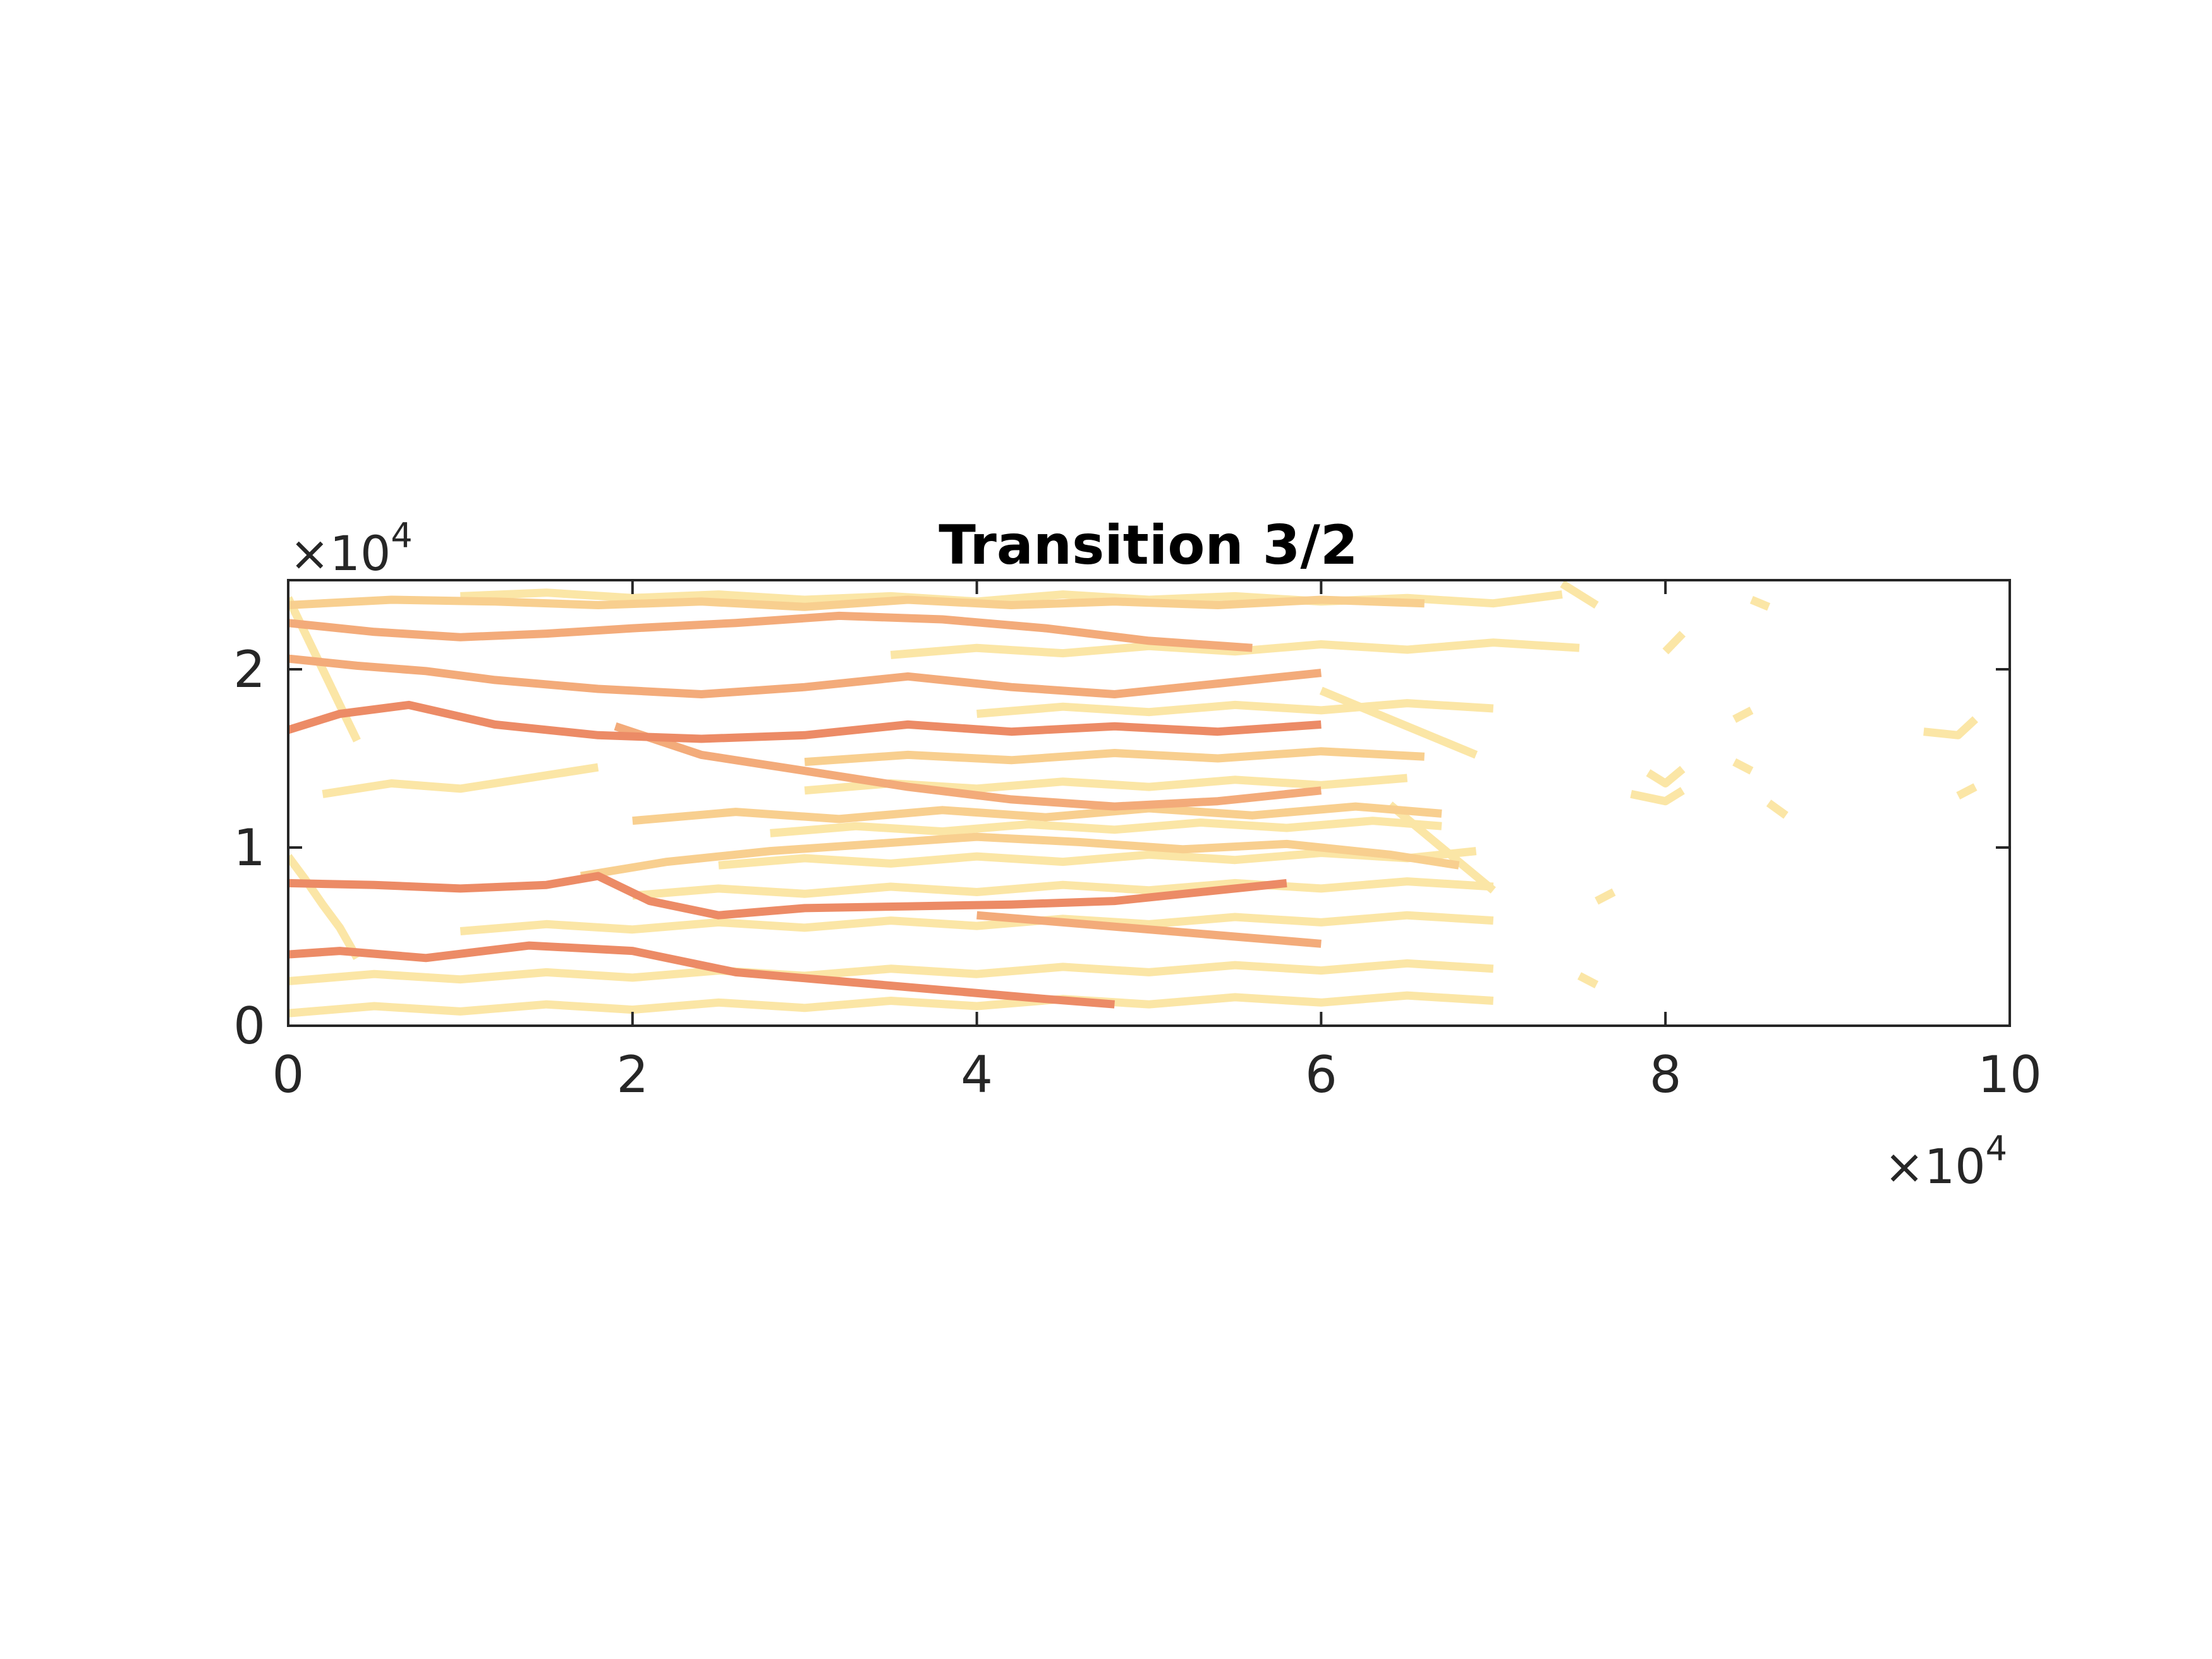 This screenshot has height=1659, width=2212. Describe the element at coordinates (1996, 1149) in the screenshot. I see `x-exponent-power: 4` at that location.